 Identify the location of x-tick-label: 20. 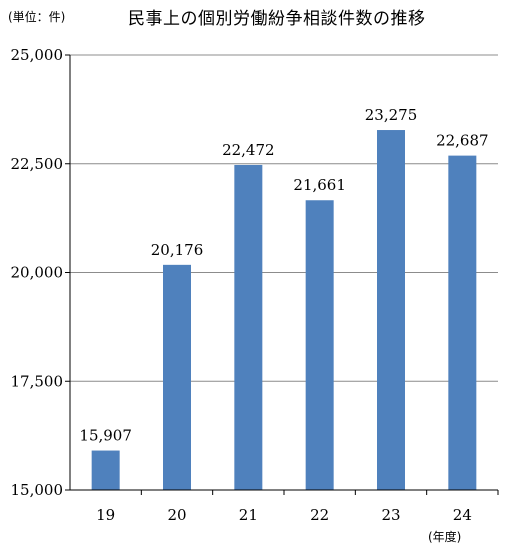
(176, 515).